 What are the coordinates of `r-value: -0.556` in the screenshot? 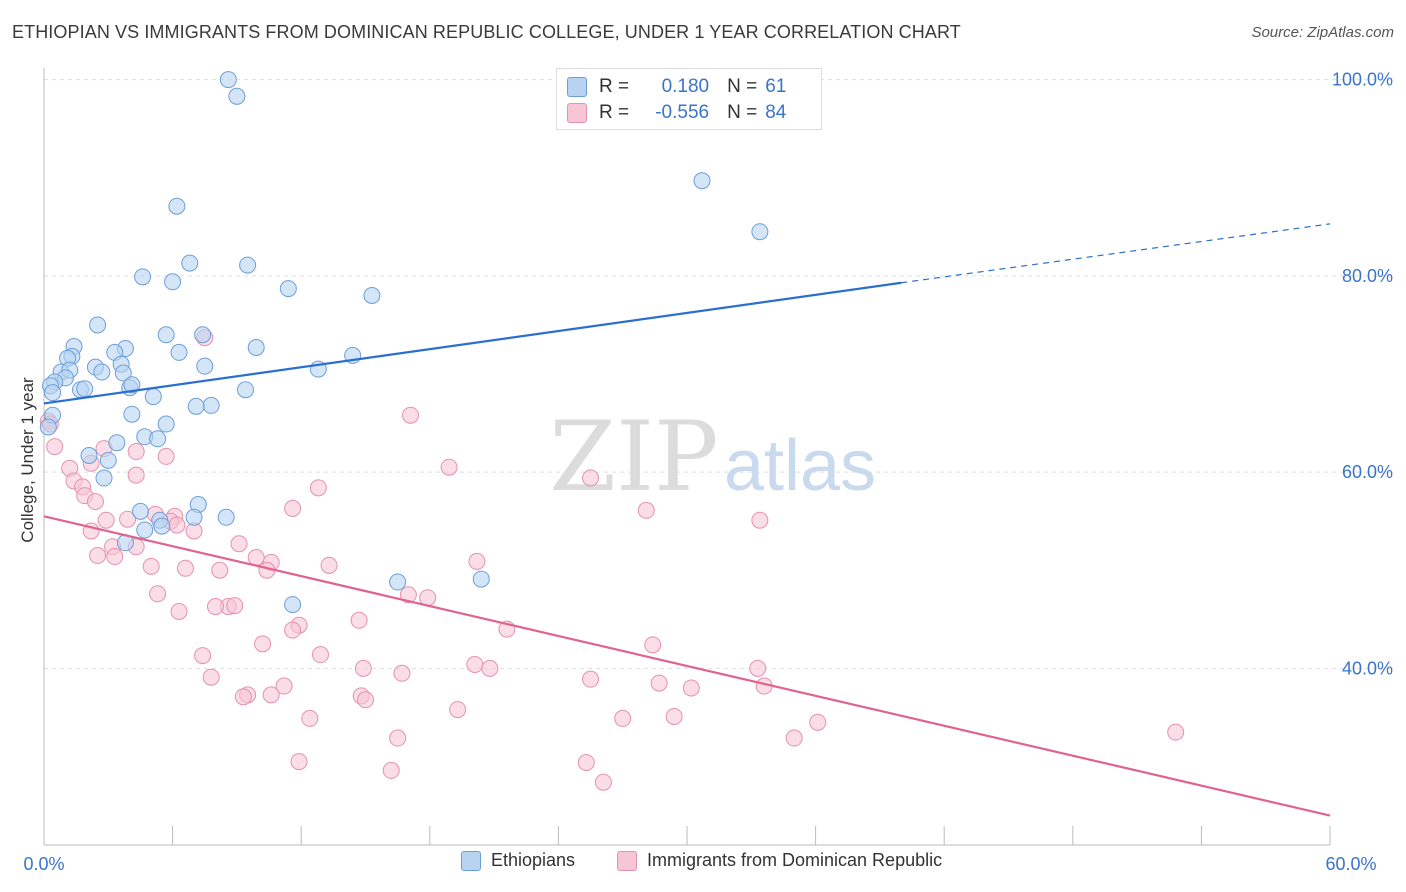 It's located at (682, 112).